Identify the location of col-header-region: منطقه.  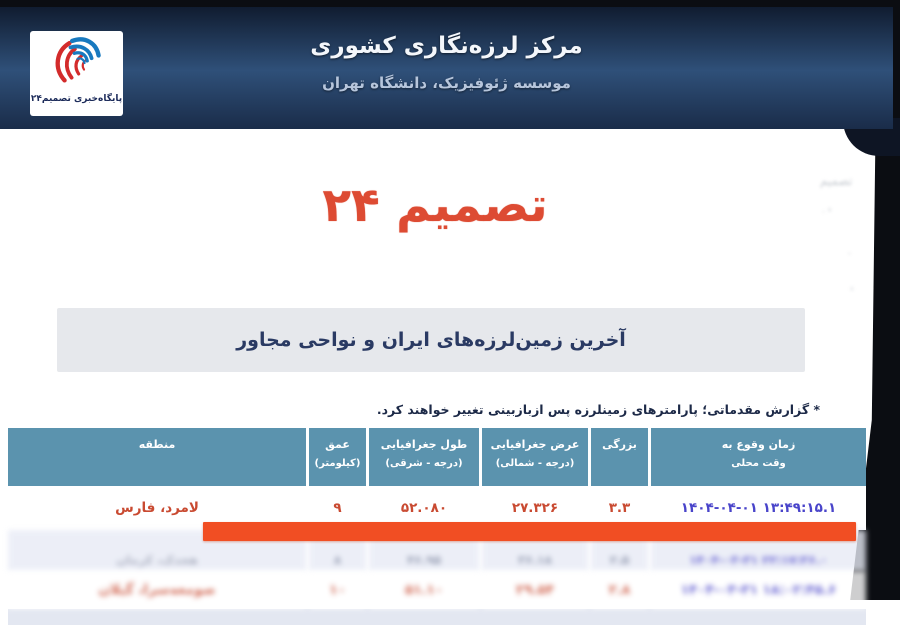
(157, 457).